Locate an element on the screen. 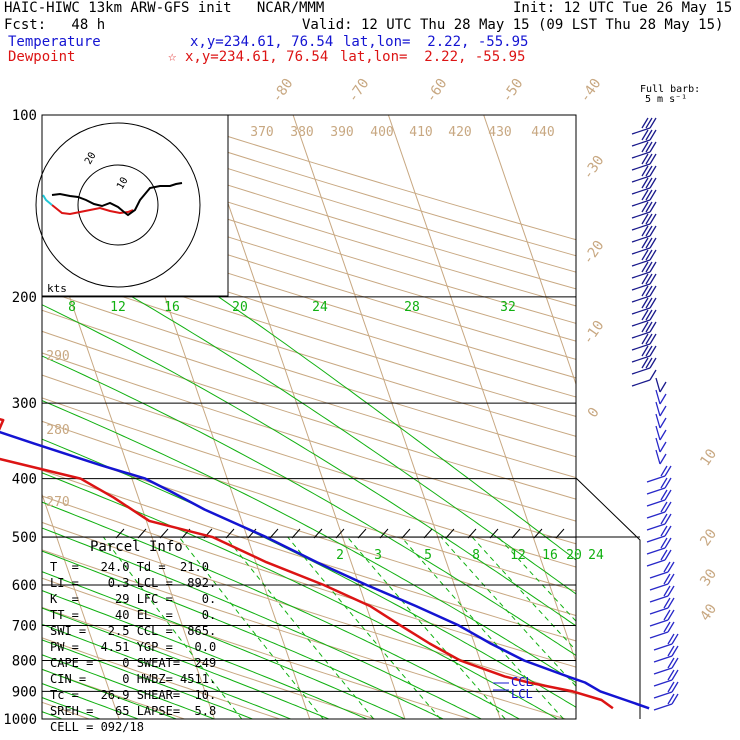 This screenshot has width=740, height=740. mixing-ratio-label: 3 is located at coordinates (378, 555).